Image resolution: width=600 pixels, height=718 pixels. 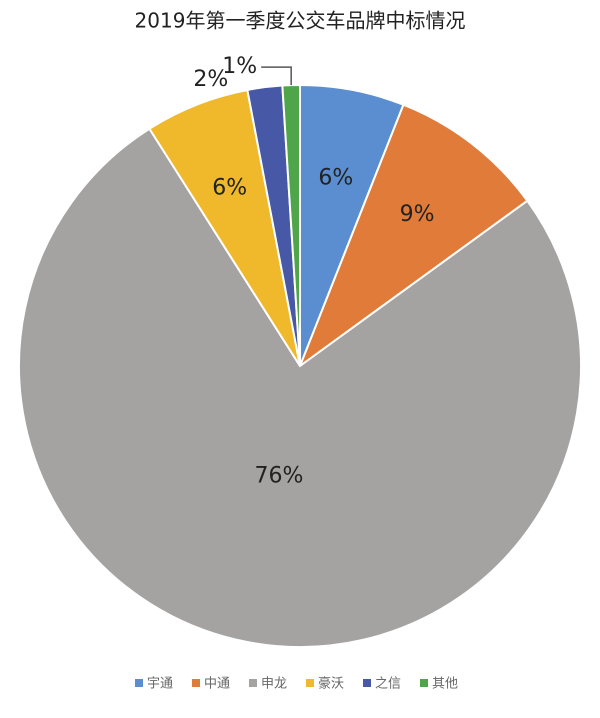 What do you see at coordinates (160, 684) in the screenshot?
I see `legend-label: 宇通` at bounding box center [160, 684].